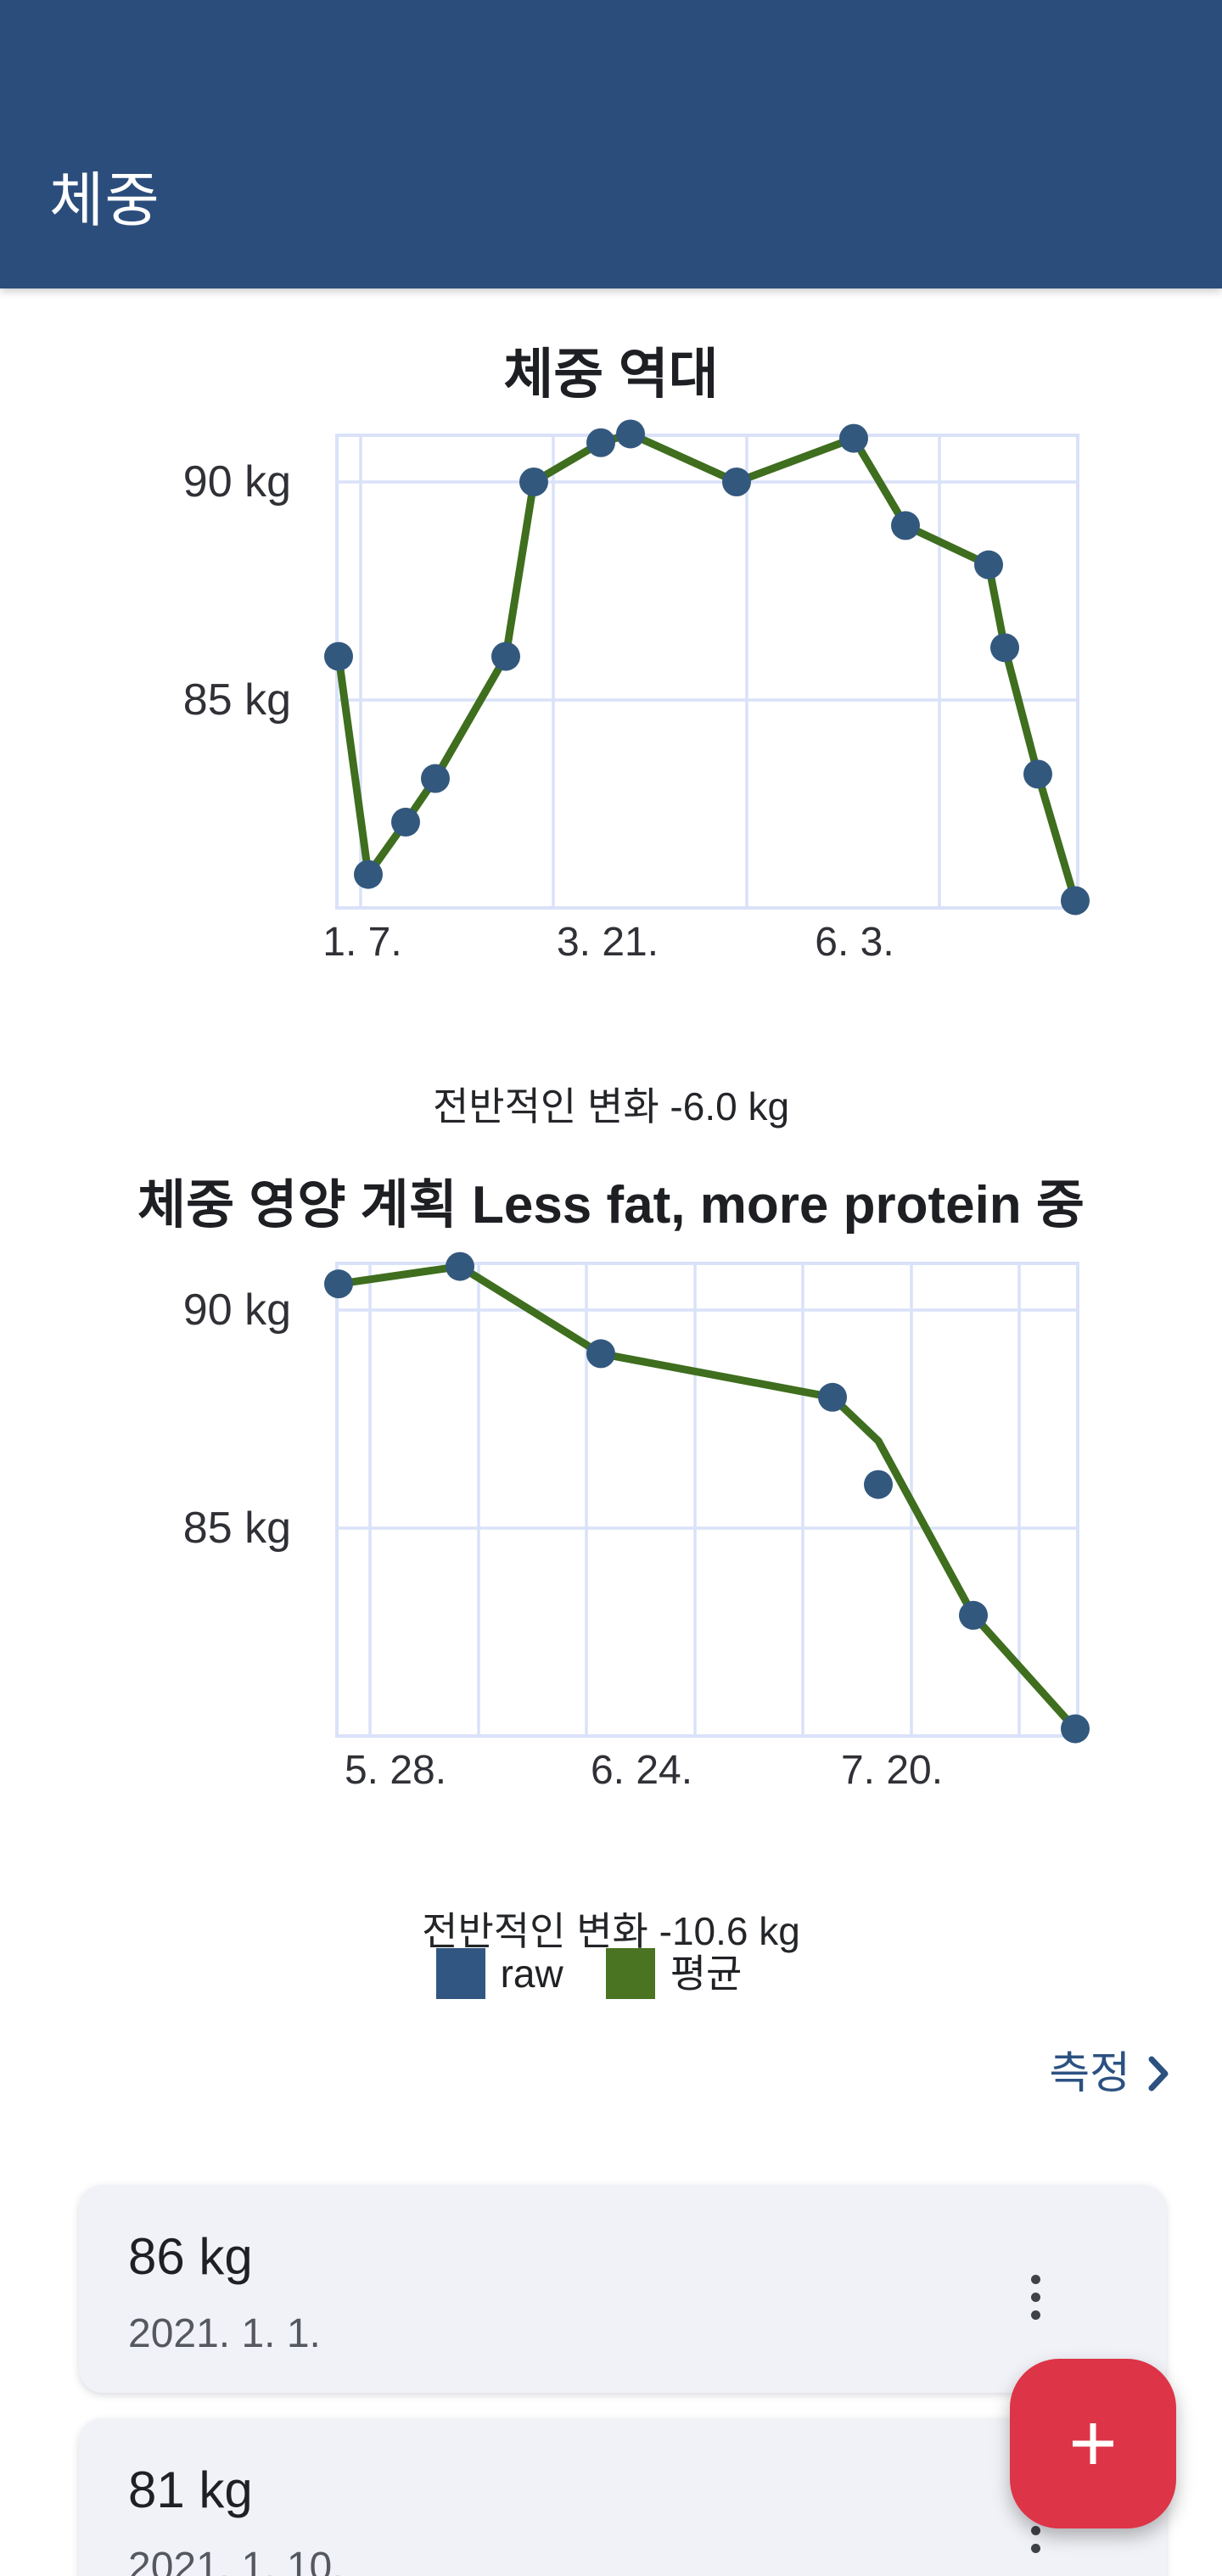 The image size is (1222, 2576). Describe the element at coordinates (622, 2497) in the screenshot. I see `measurement-card: 81 kg 2021. 1. 10.` at that location.